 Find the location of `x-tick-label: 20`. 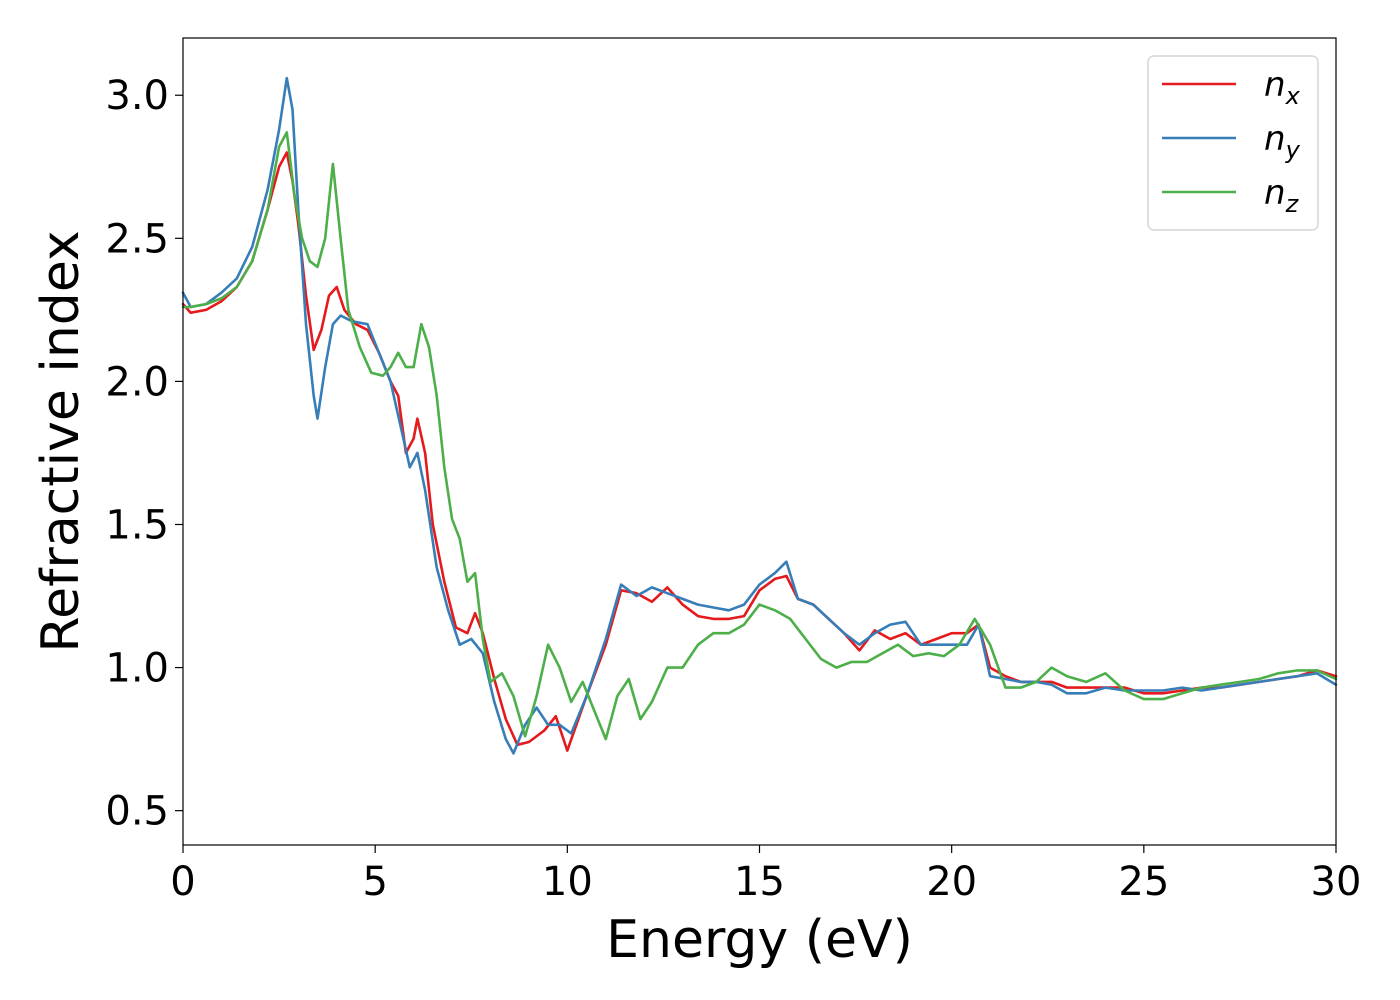

x-tick-label: 20 is located at coordinates (951, 882).